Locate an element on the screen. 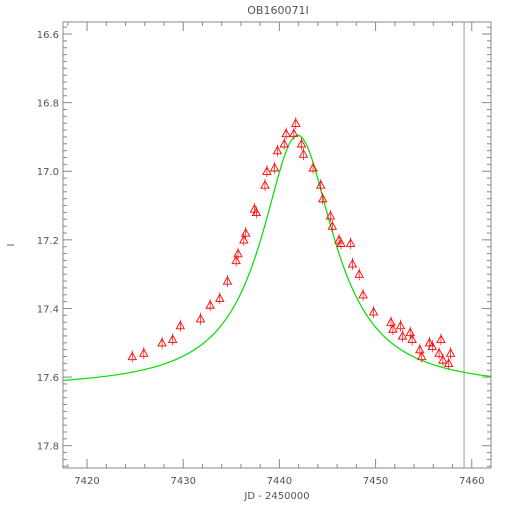 Image resolution: width=510 pixels, height=510 pixels. y-axis-tick-labels: 16.6 16.8 17.0 17.2 17.4 17.6 17.8 is located at coordinates (48, 241).